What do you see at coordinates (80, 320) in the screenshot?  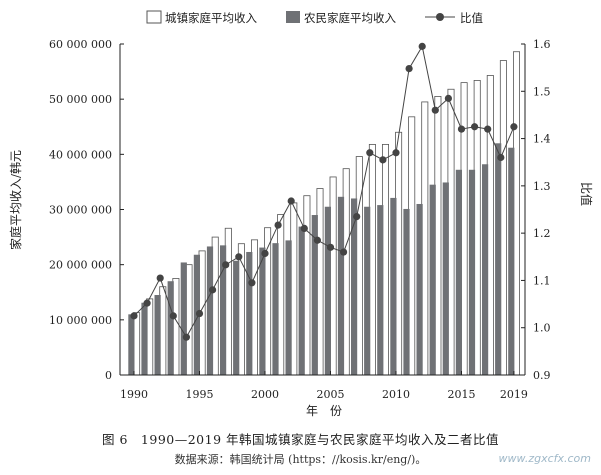 I see `left-tick-label: 10 000 000` at bounding box center [80, 320].